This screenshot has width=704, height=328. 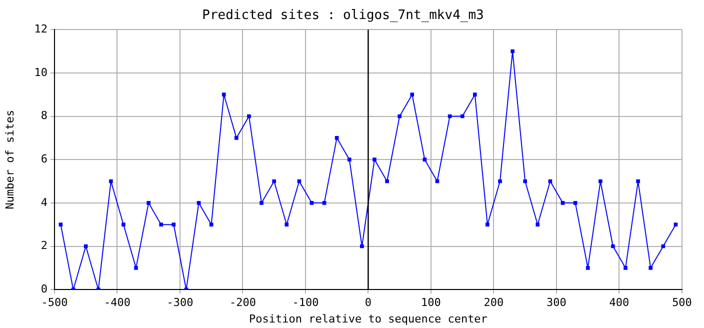 I want to click on y-tick-label: 8, so click(x=44, y=115).